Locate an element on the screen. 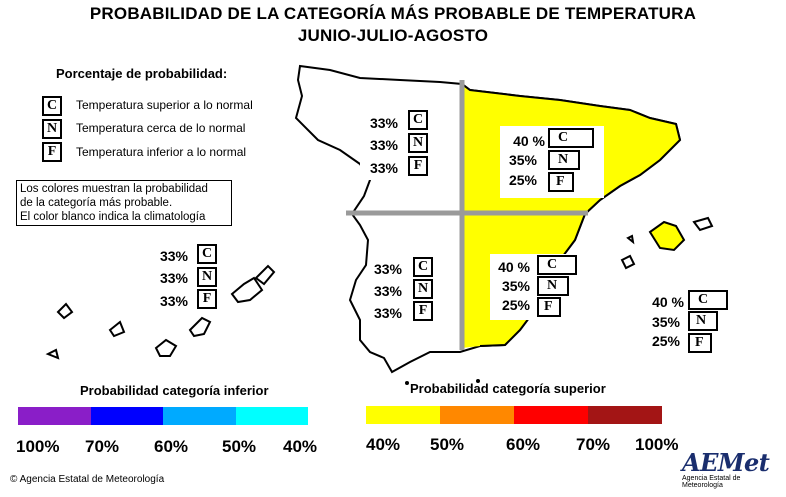  copyright-text: © Agencia Estatal de Meteorología is located at coordinates (87, 479).